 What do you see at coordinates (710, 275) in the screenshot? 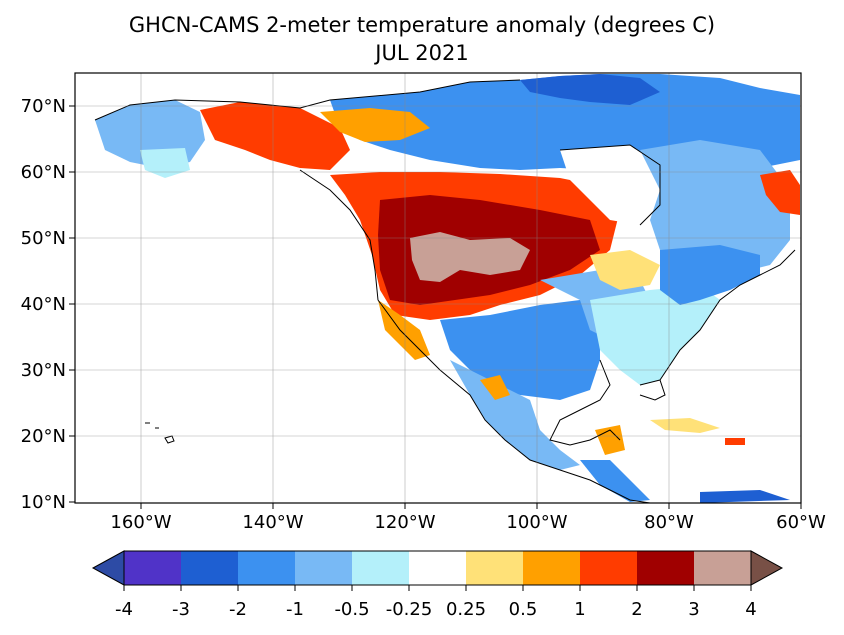
I see `anomaly-region-northeast-cool` at bounding box center [710, 275].